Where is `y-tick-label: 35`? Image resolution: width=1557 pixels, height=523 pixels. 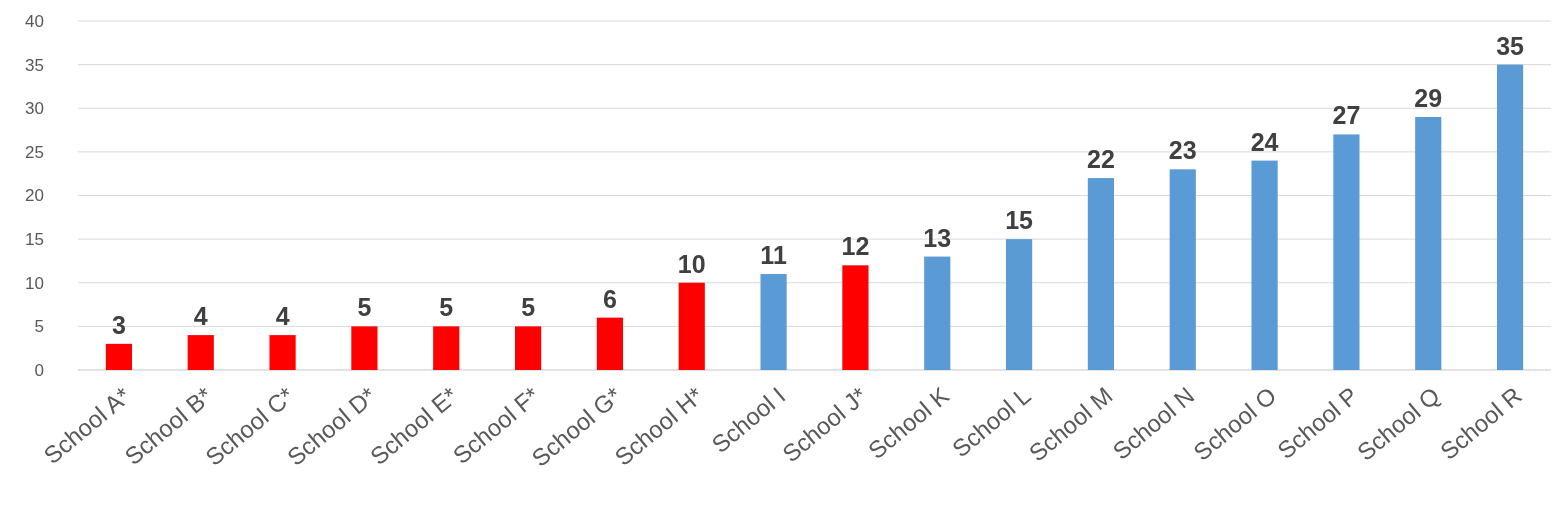
y-tick-label: 35 is located at coordinates (34, 65).